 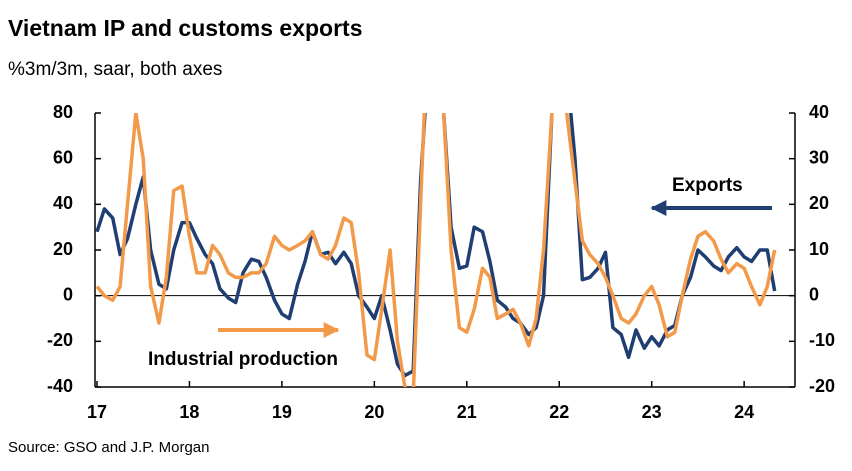 What do you see at coordinates (822, 340) in the screenshot?
I see `y2-tick-label: -10` at bounding box center [822, 340].